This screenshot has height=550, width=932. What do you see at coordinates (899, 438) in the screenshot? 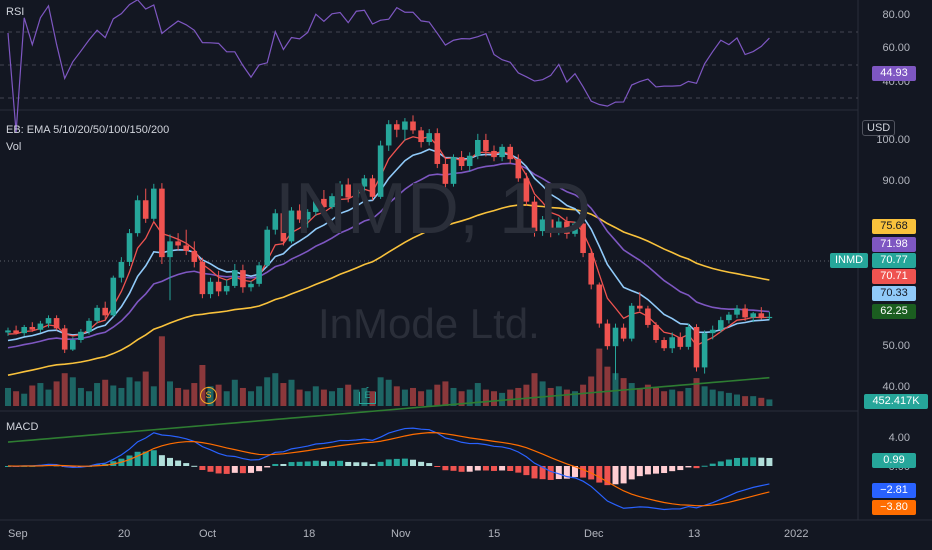
I see `macd-axis-4: 4.00` at bounding box center [899, 438].